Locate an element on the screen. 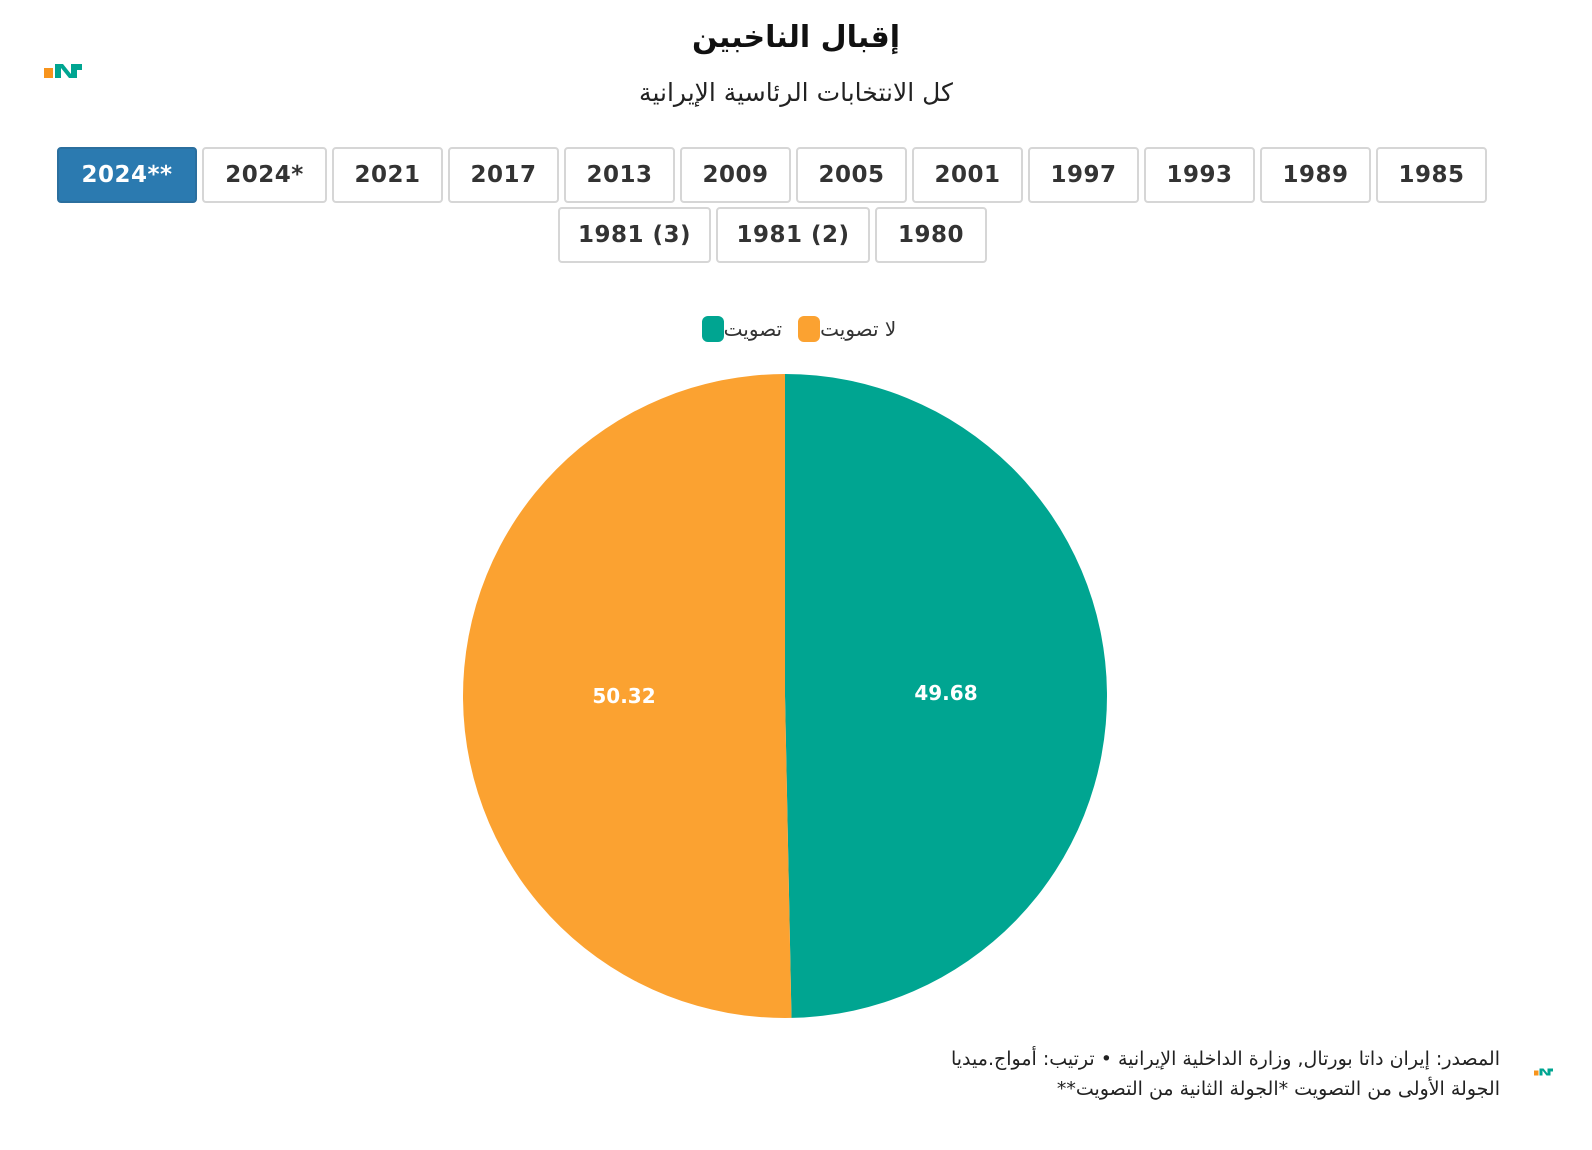 Image resolution: width=1592 pixels, height=1150 pixels. tab-1980: 1980 is located at coordinates (931, 235).